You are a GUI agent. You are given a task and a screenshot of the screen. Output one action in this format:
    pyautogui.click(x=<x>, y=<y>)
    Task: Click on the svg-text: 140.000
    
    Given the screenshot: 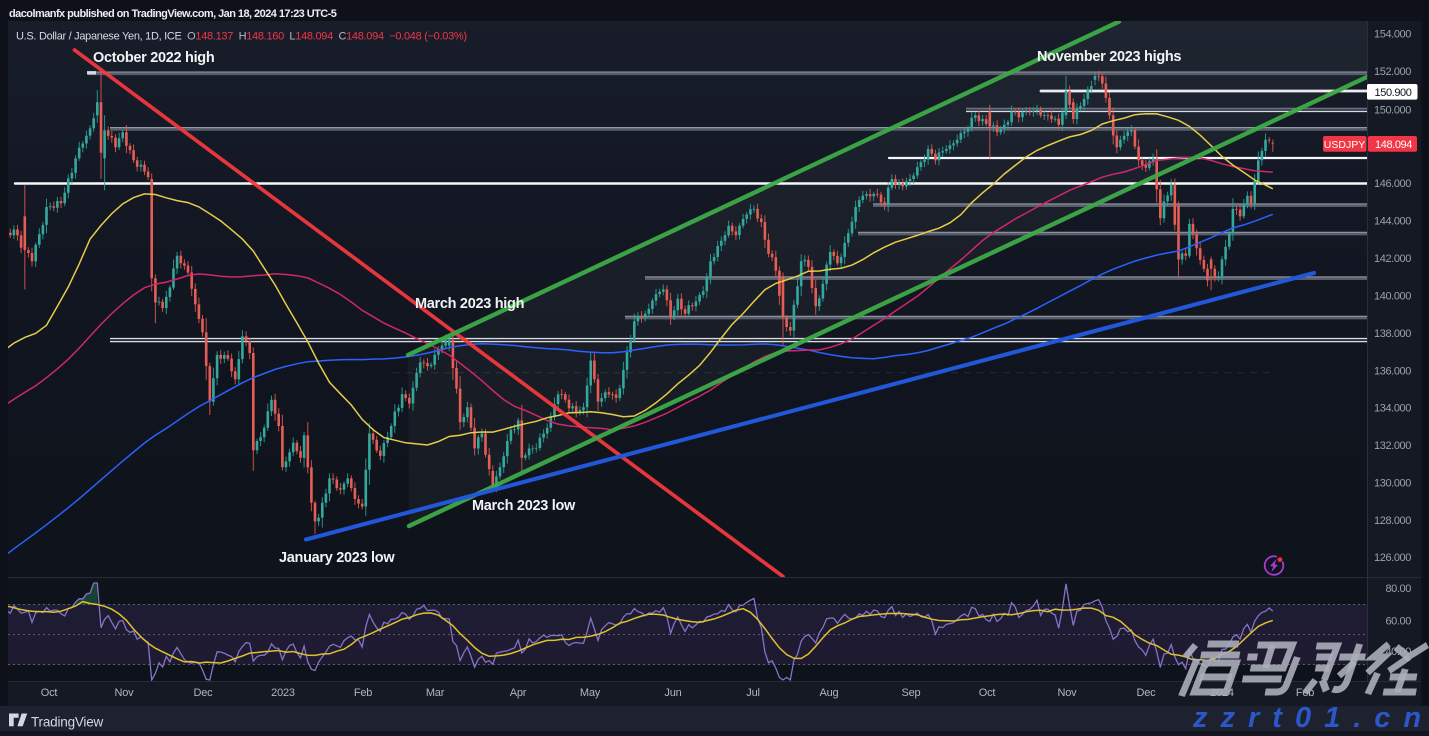 What is the action you would take?
    pyautogui.click(x=1392, y=297)
    